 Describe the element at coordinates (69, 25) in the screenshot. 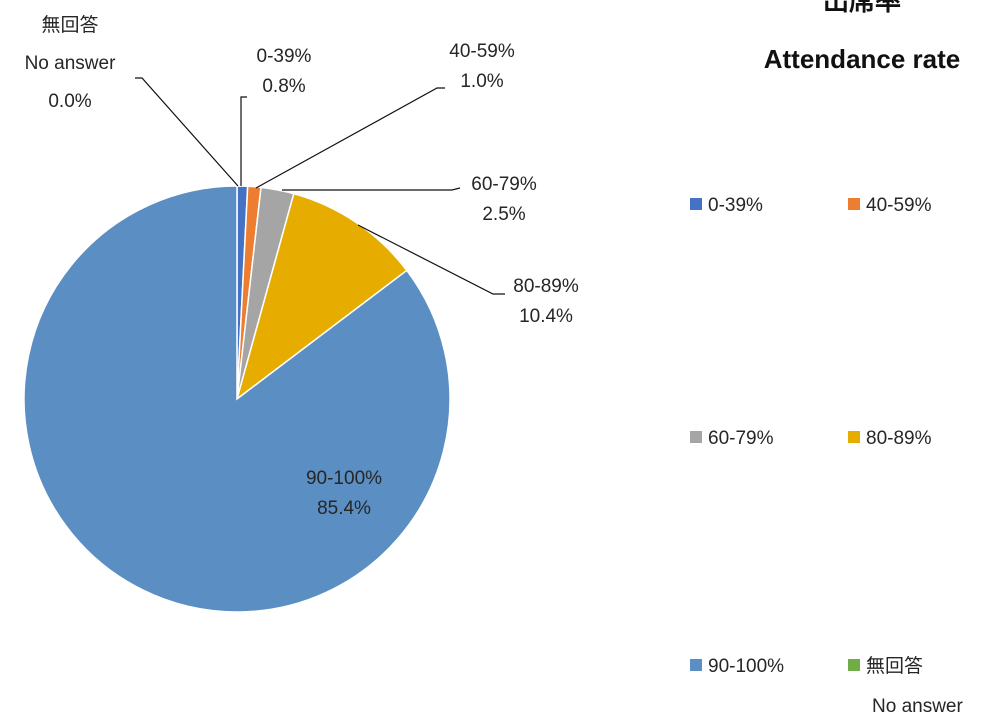

I see `data-label-category-slice-5: 無回答` at that location.